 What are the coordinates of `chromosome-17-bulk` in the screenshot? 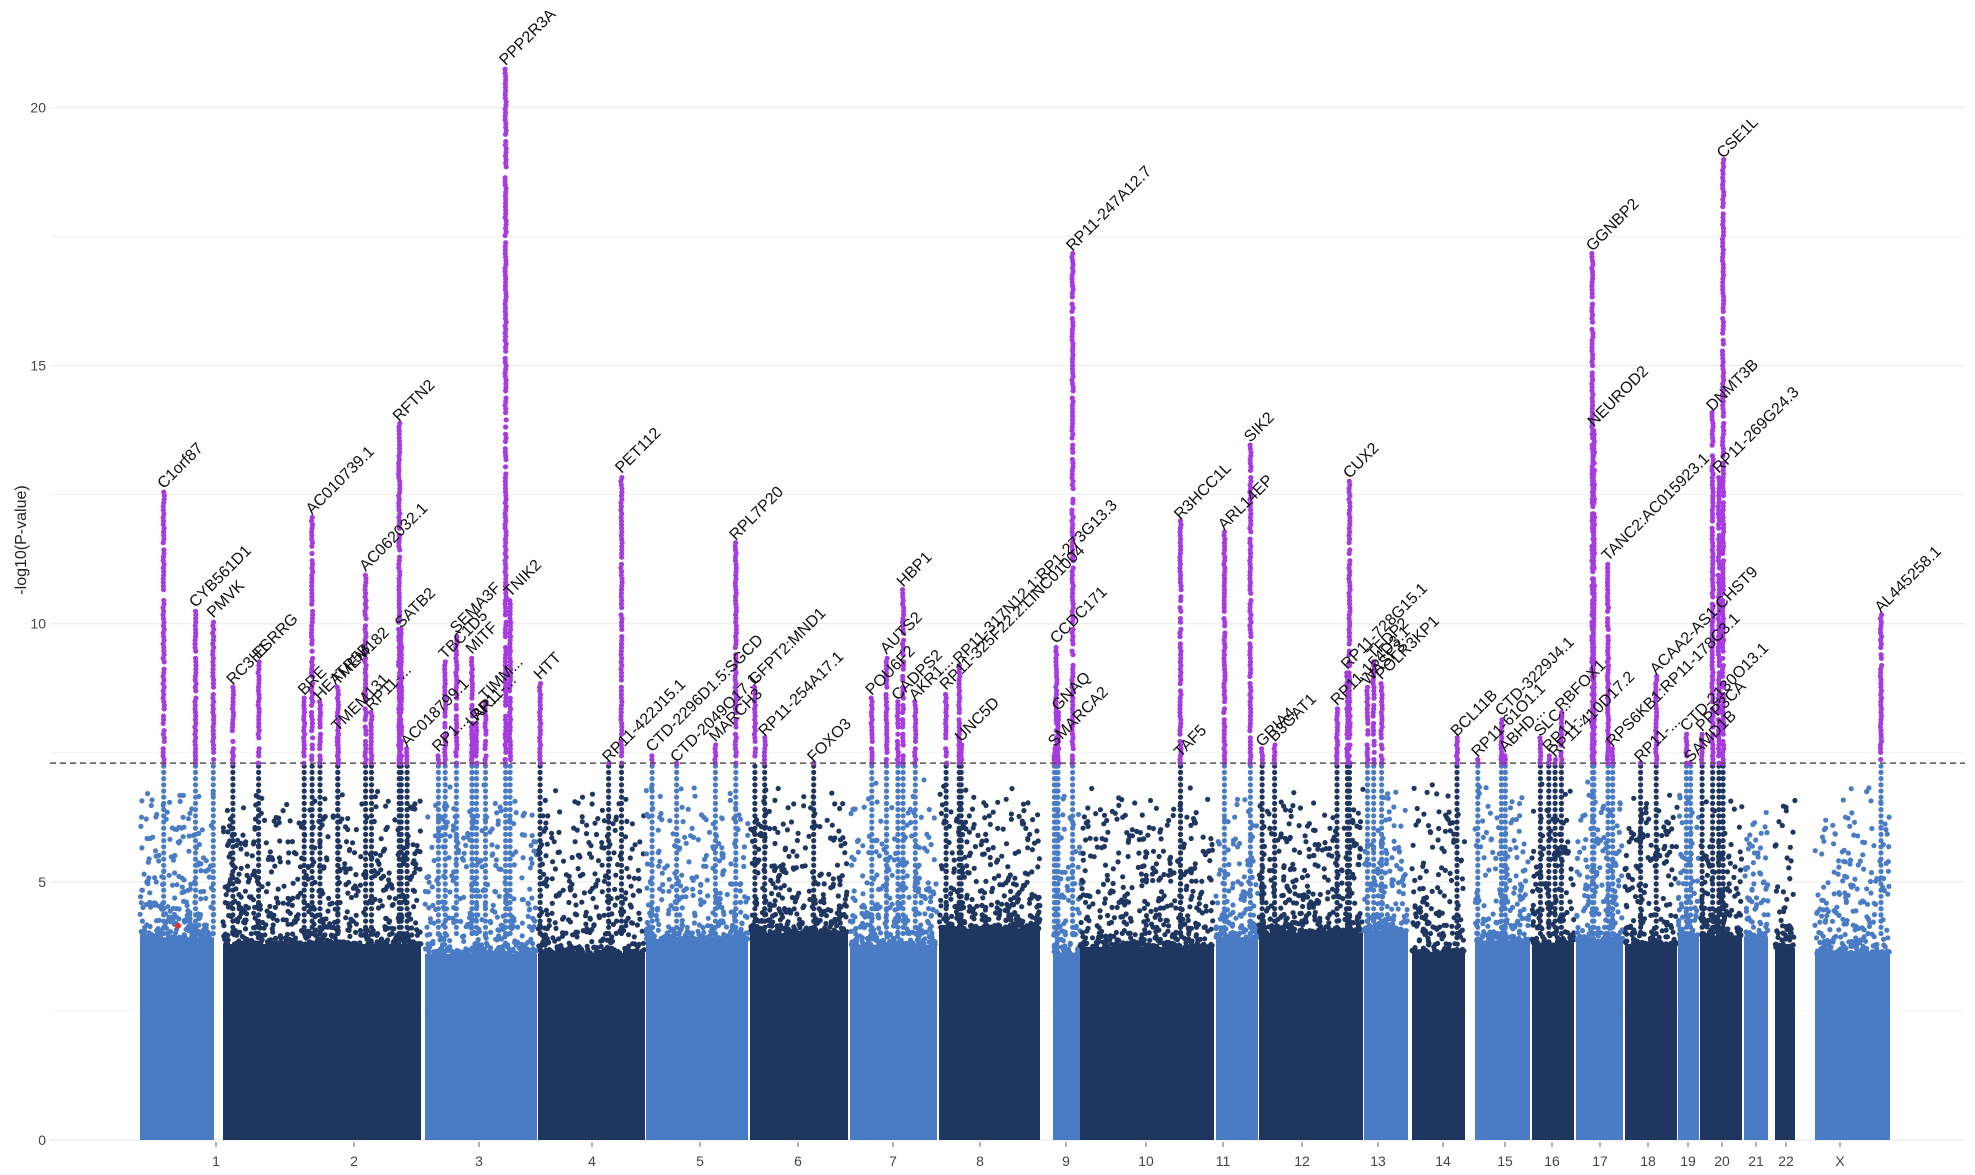 It's located at (1599, 1039).